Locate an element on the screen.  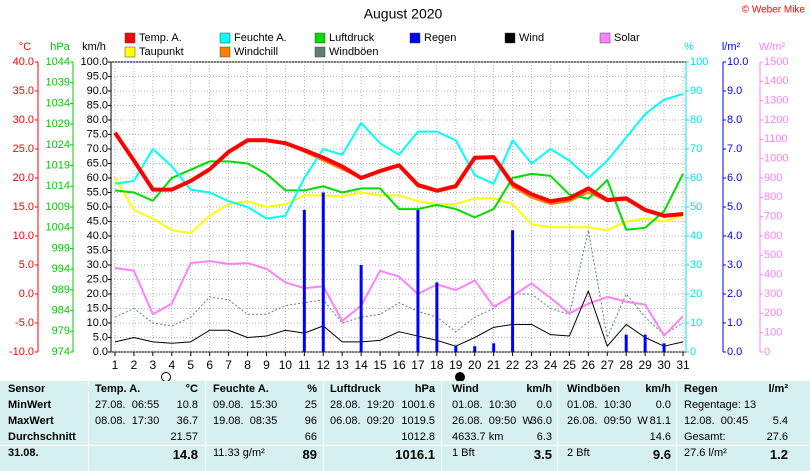
y-tick-label: 55.0 is located at coordinates (97, 192).